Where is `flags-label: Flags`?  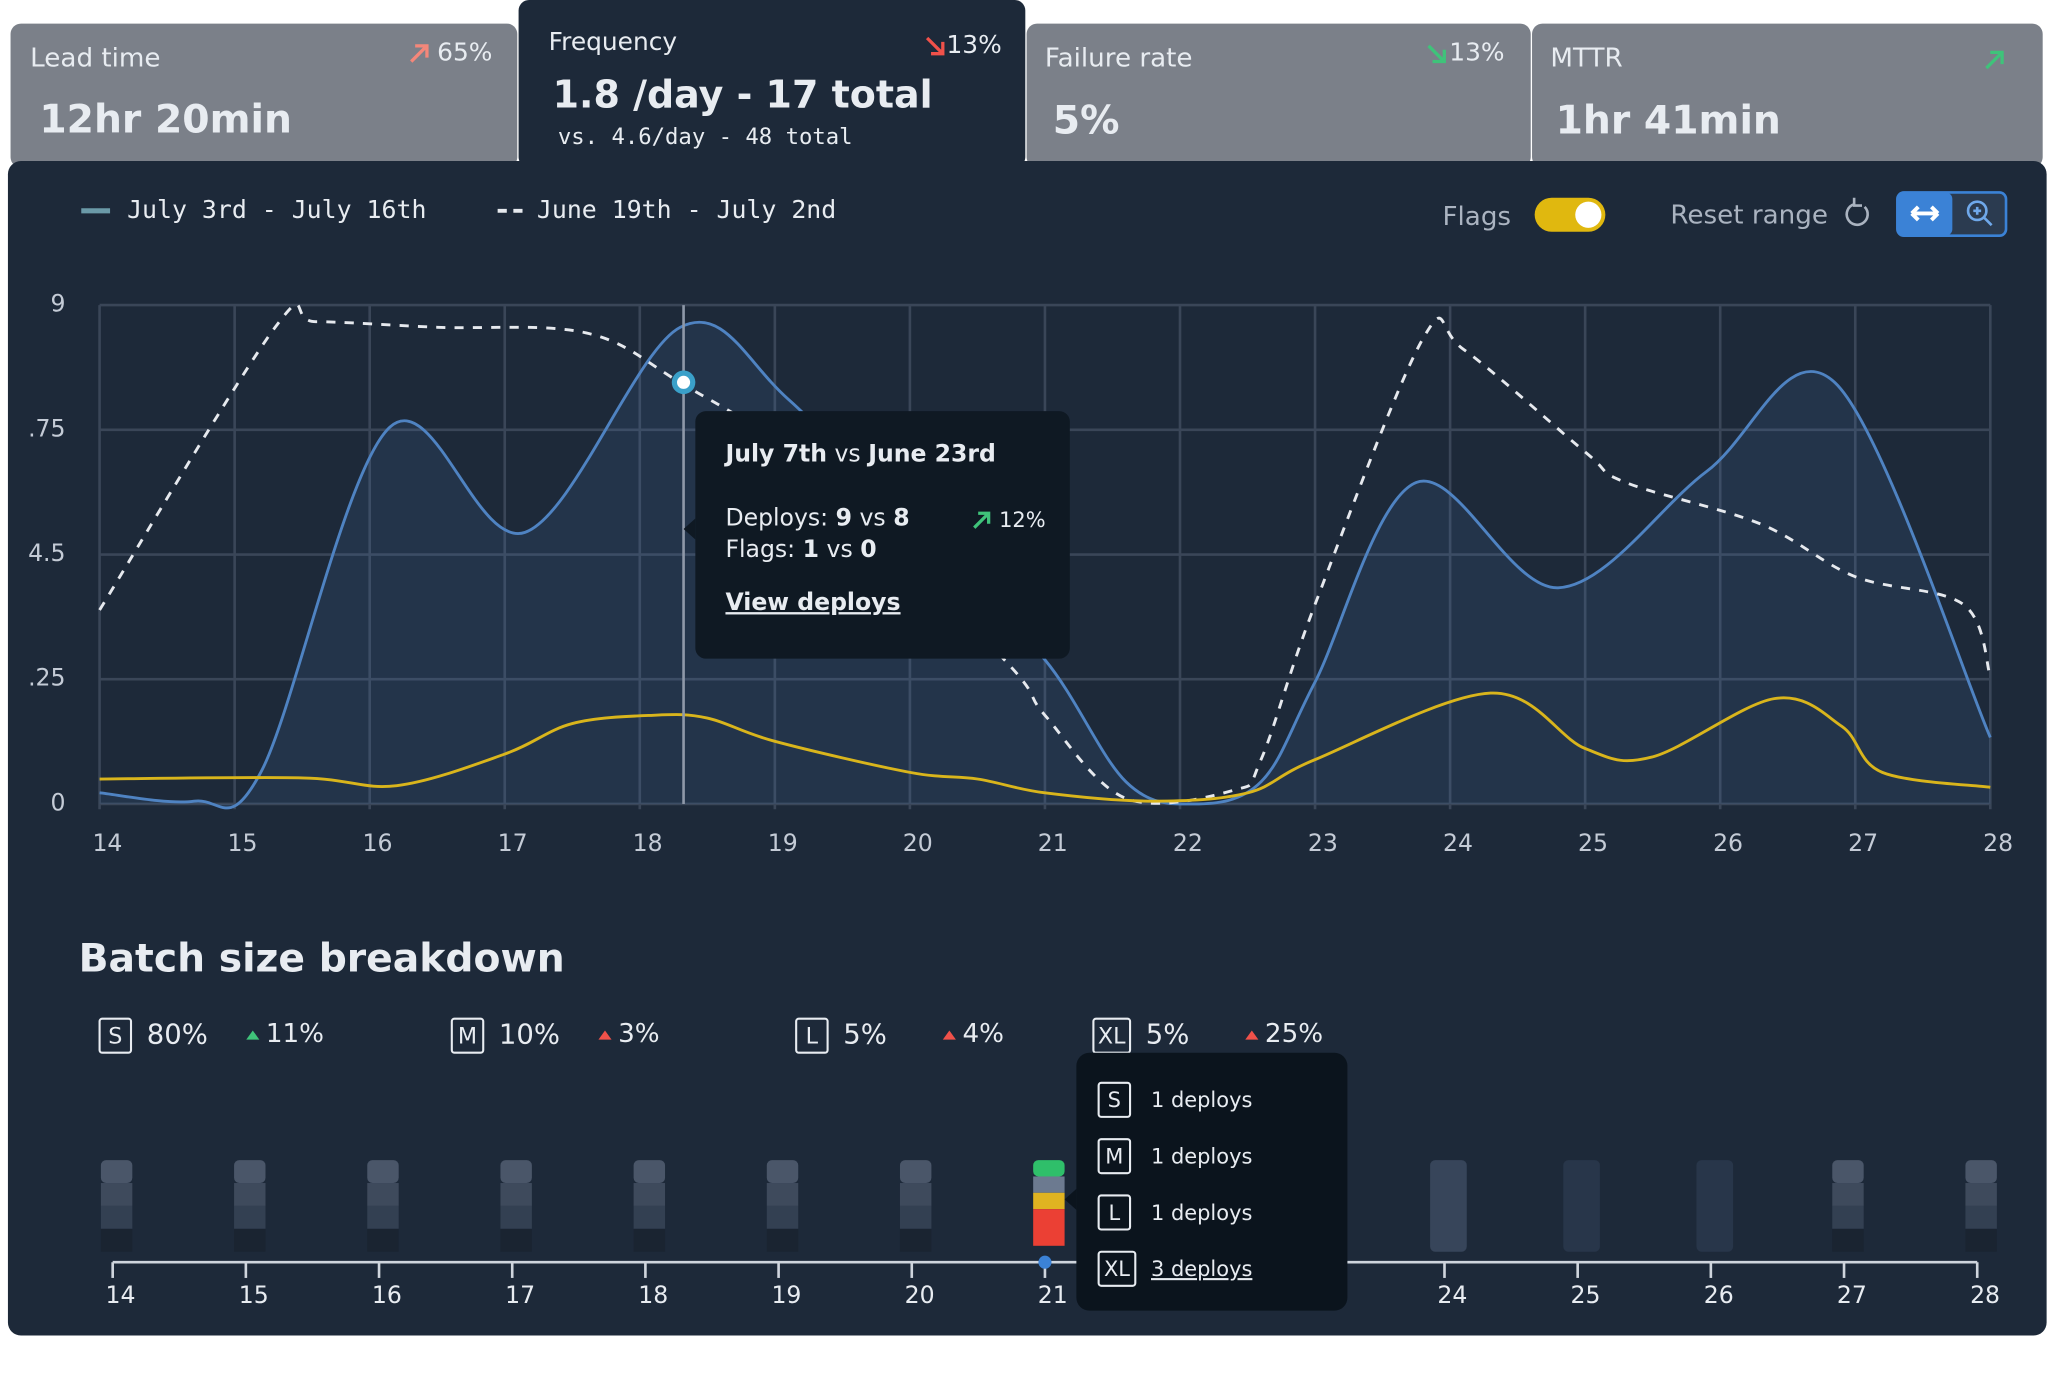 flags-label: Flags is located at coordinates (1476, 217).